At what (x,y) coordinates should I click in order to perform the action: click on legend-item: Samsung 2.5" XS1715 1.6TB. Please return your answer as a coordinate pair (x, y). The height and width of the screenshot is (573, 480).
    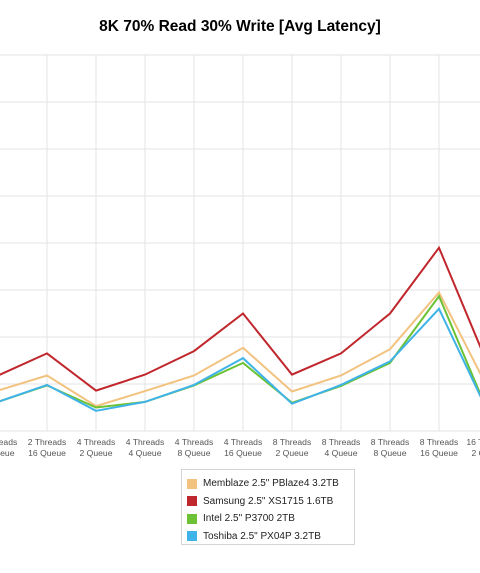
    Looking at the image, I should click on (270, 502).